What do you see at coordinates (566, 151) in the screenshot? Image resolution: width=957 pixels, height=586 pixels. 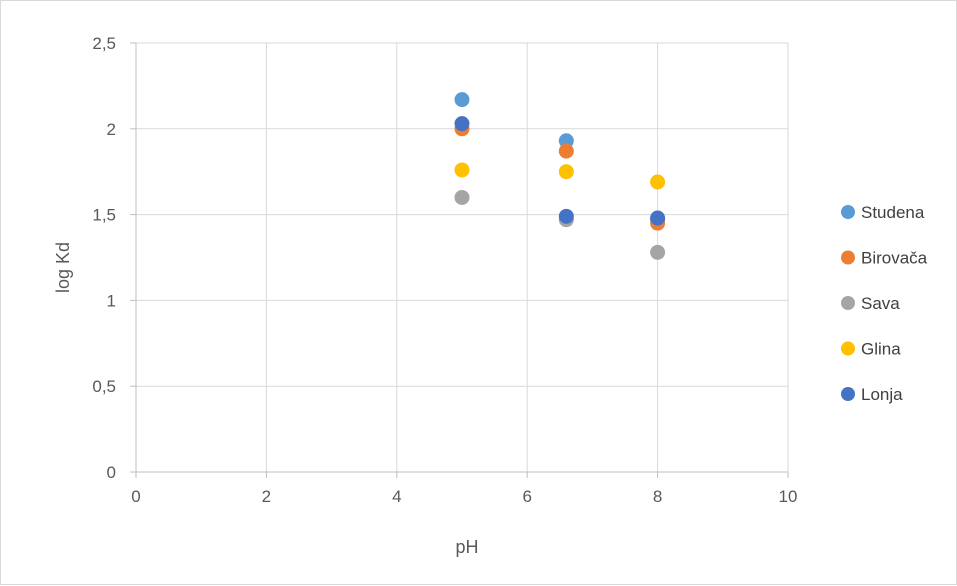 I see `data-point-birova-a` at bounding box center [566, 151].